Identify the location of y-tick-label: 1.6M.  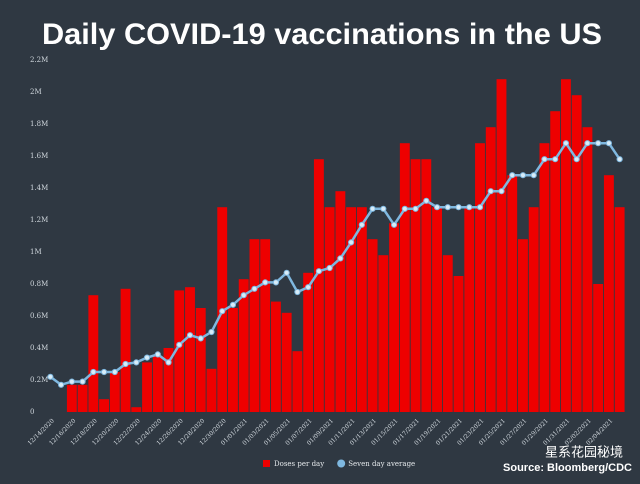
(39, 156).